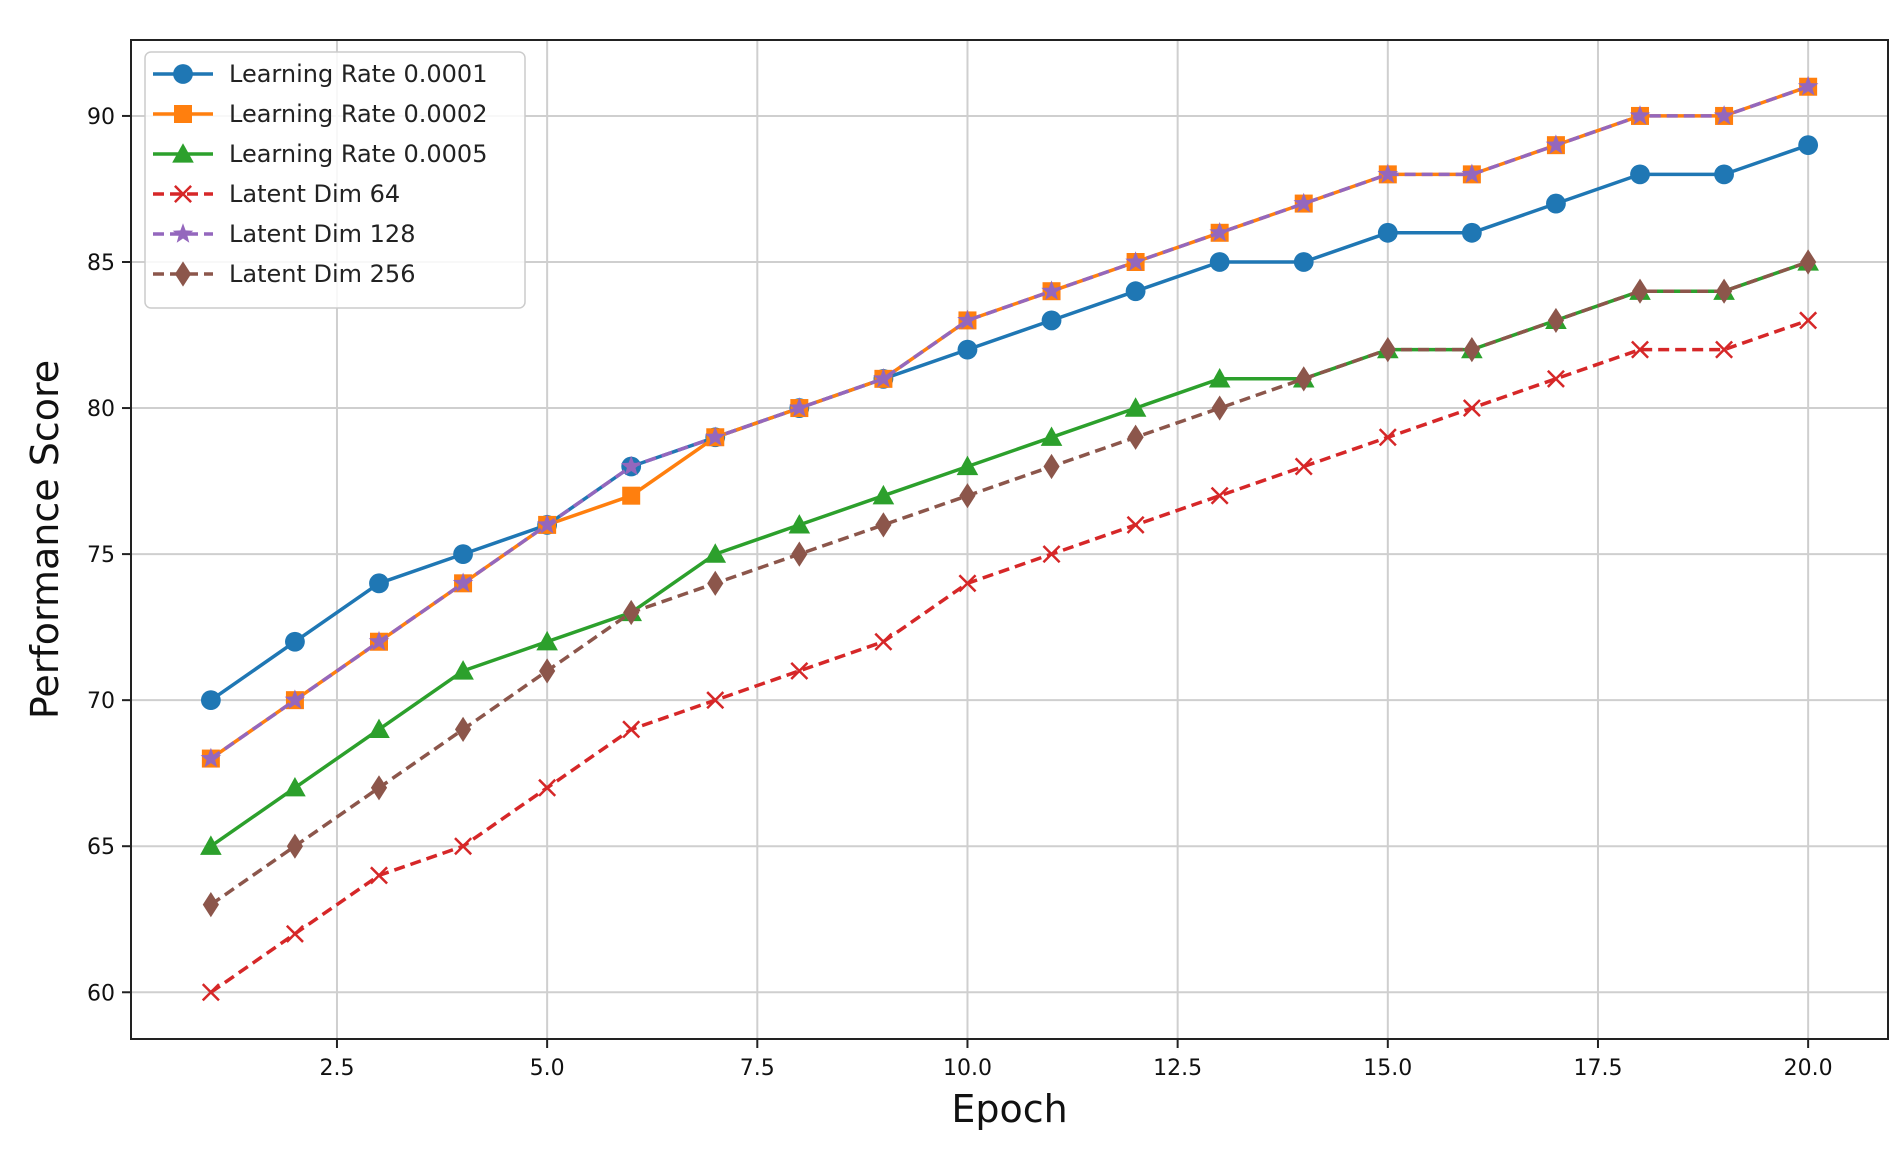 The image size is (1904, 1149). What do you see at coordinates (101, 409) in the screenshot?
I see `y-tick-label: 80` at bounding box center [101, 409].